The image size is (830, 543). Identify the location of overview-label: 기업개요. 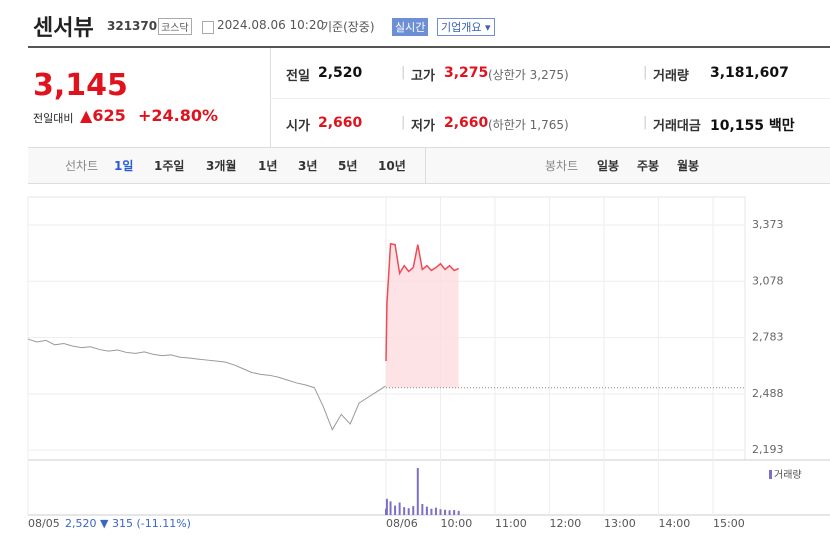
(461, 27).